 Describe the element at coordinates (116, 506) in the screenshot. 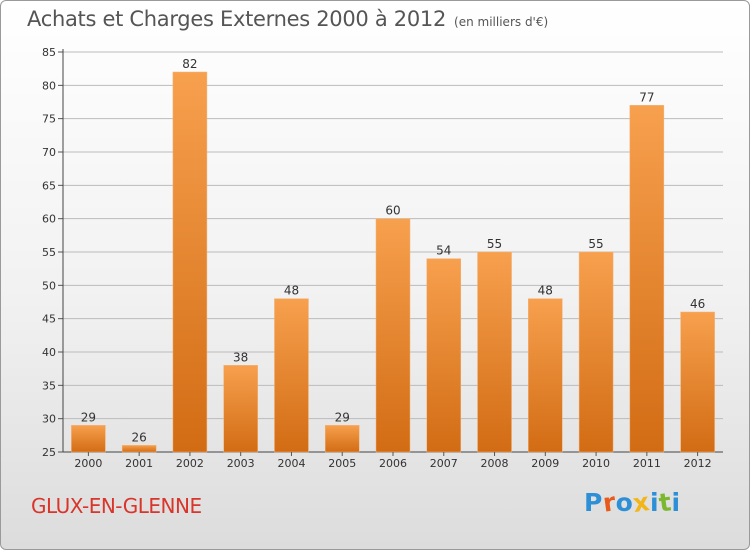

I see `place-name: GLUX-EN-GLENNE` at that location.